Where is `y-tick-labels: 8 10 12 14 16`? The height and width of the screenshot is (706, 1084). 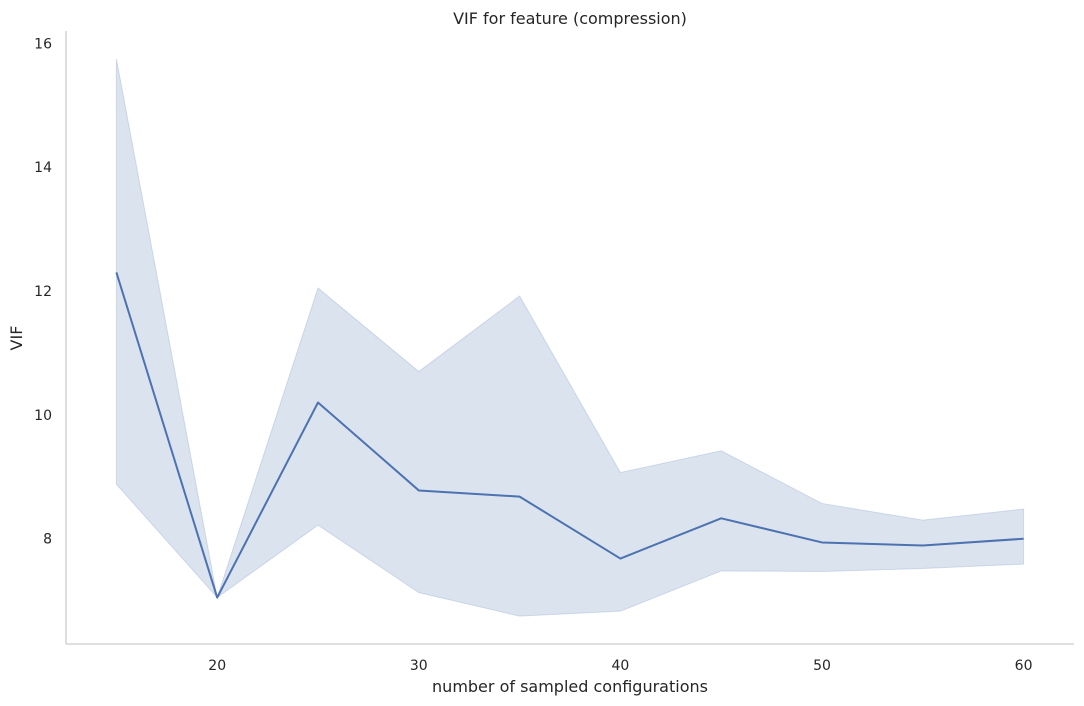 y-tick-labels: 8 10 12 14 16 is located at coordinates (43, 291).